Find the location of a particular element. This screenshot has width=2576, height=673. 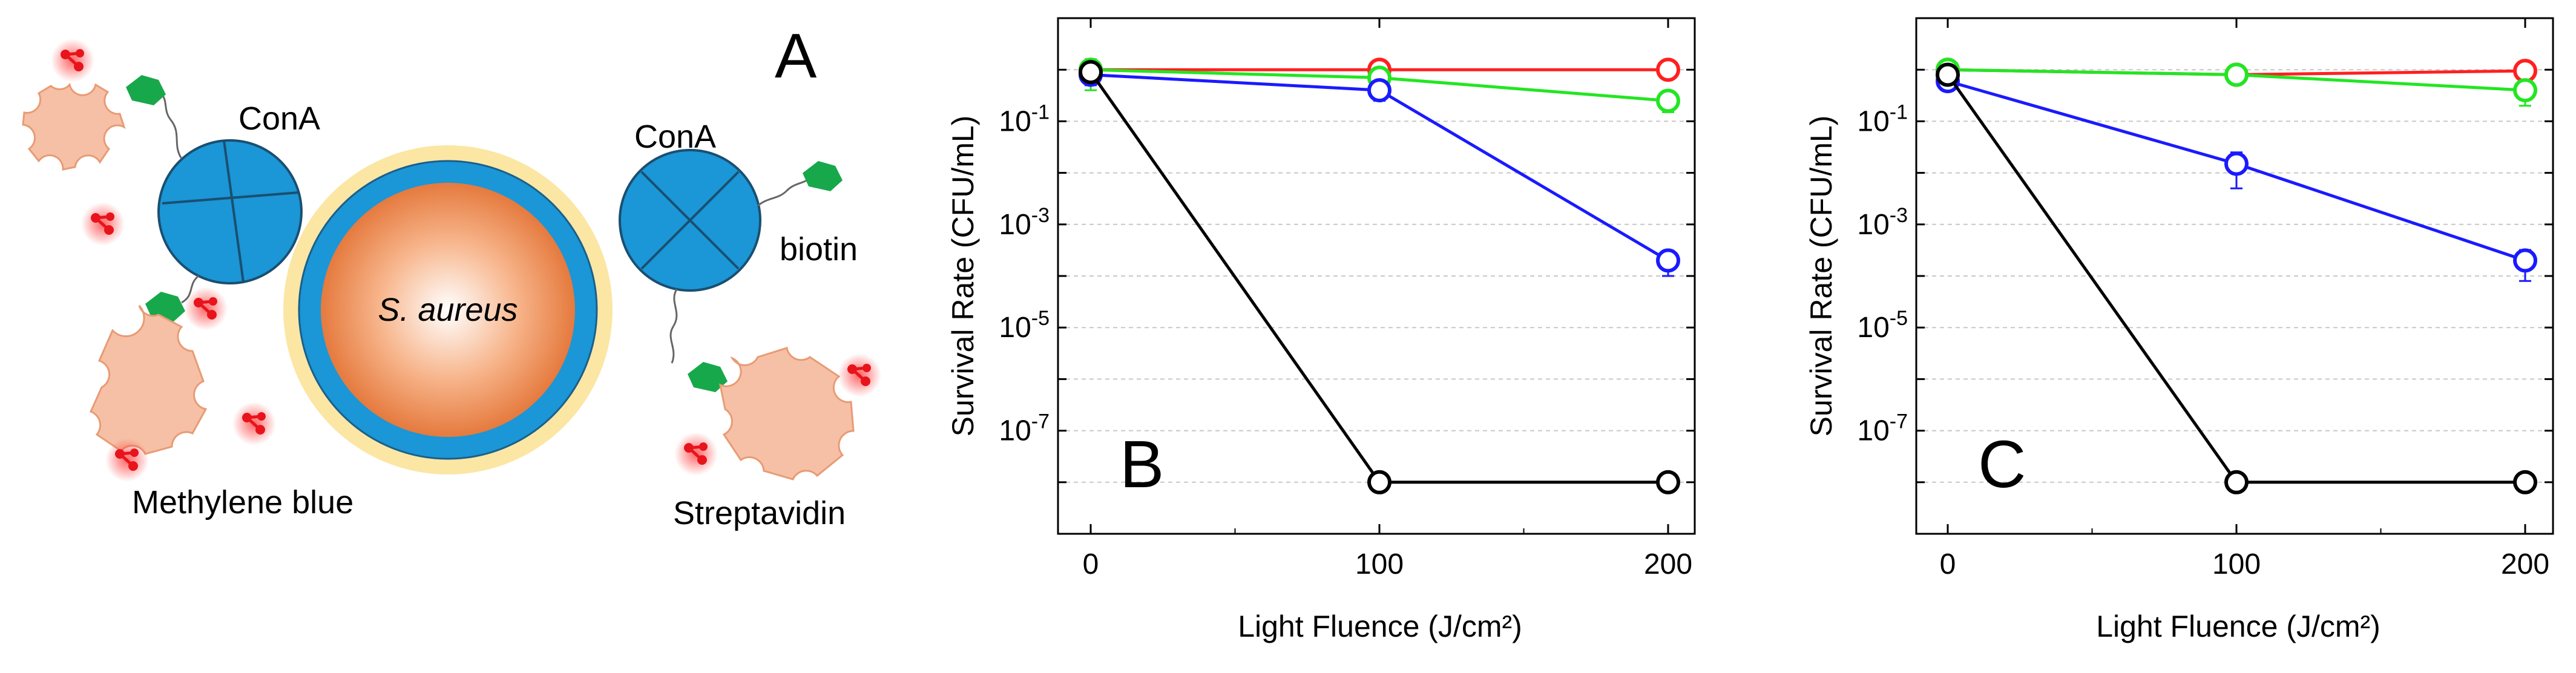

bacterium-label: S. aureus is located at coordinates (448, 310).